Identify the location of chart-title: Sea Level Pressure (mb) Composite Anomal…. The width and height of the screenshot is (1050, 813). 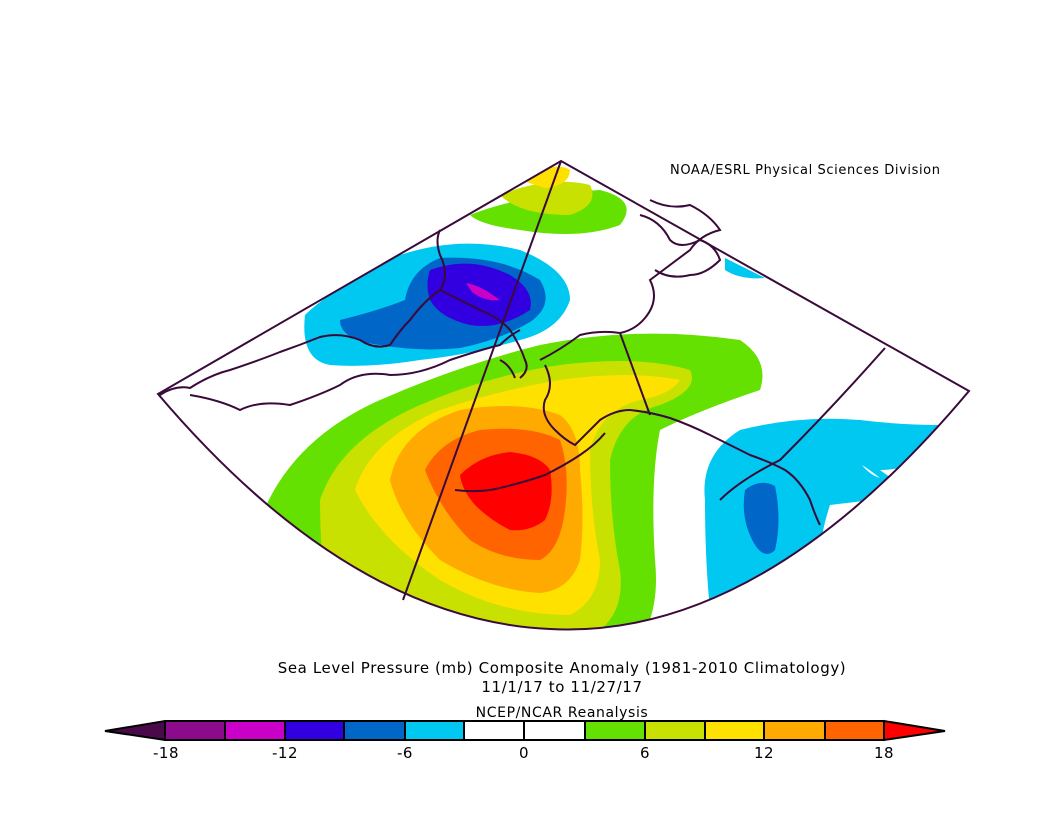
(562, 668).